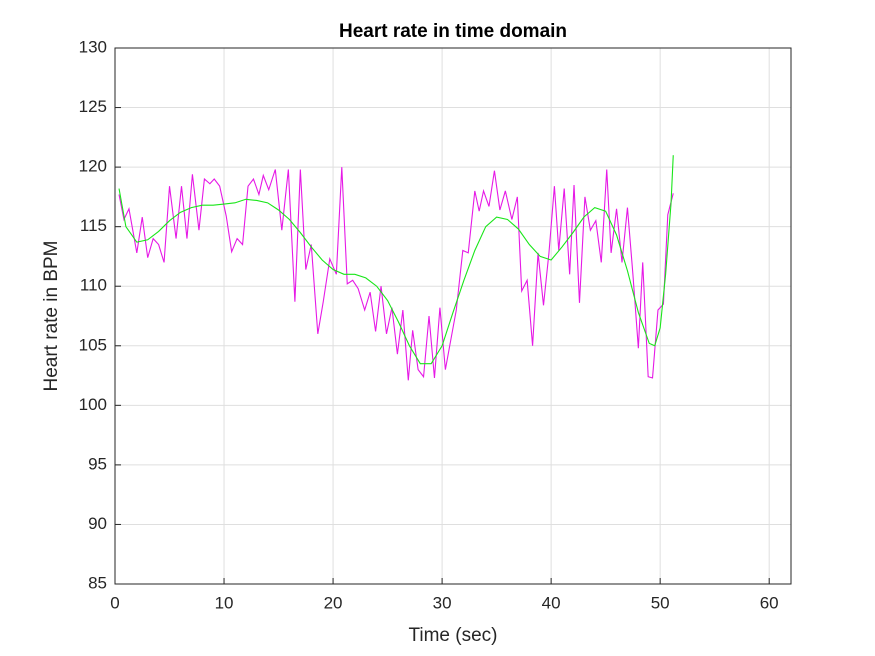  What do you see at coordinates (93, 106) in the screenshot?
I see `y-tick-label: 125` at bounding box center [93, 106].